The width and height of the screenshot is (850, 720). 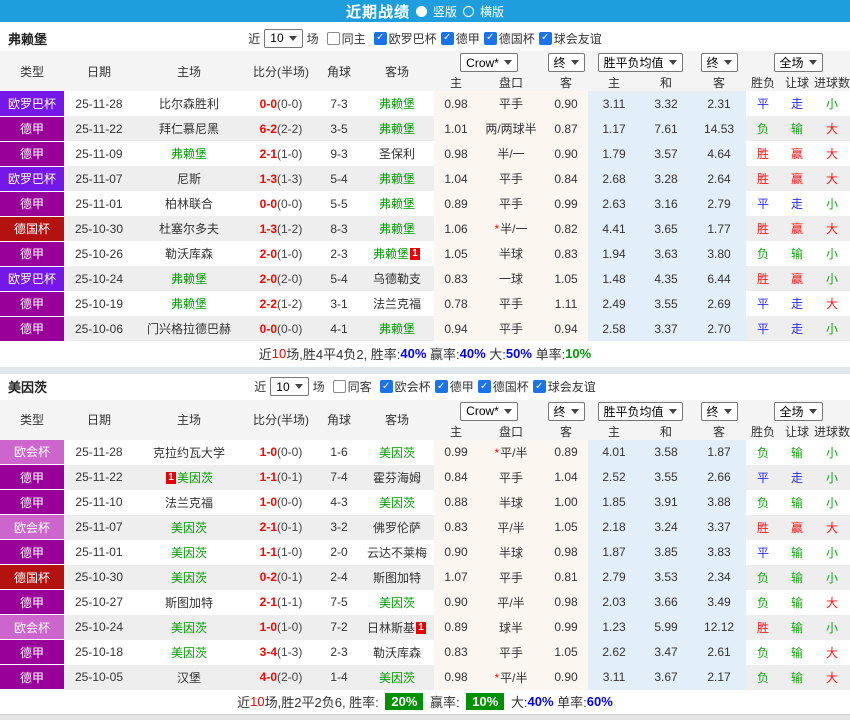 What do you see at coordinates (511, 129) in the screenshot?
I see `handicap-text: 两/两球半` at bounding box center [511, 129].